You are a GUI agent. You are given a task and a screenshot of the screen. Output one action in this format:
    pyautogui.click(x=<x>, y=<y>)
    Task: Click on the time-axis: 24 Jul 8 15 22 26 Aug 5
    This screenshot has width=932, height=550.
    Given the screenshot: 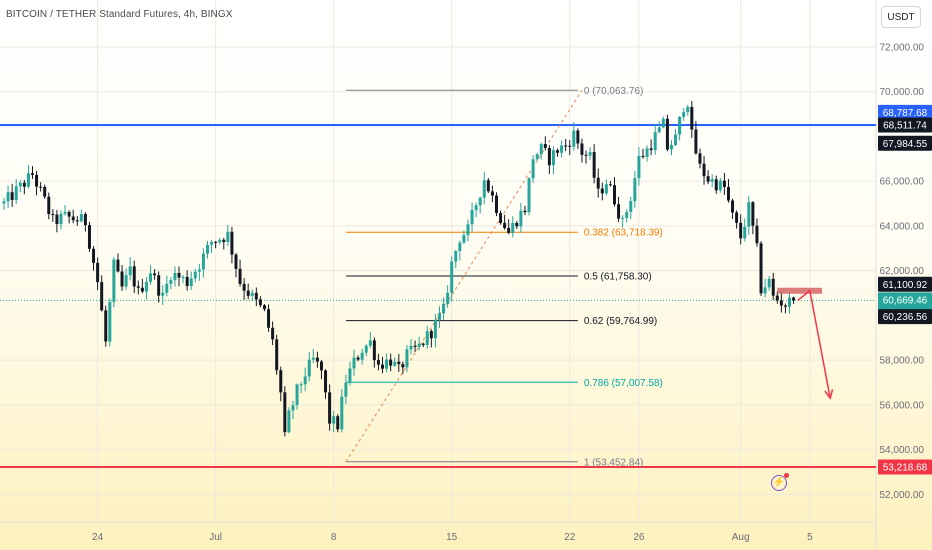 What is the action you would take?
    pyautogui.click(x=452, y=537)
    